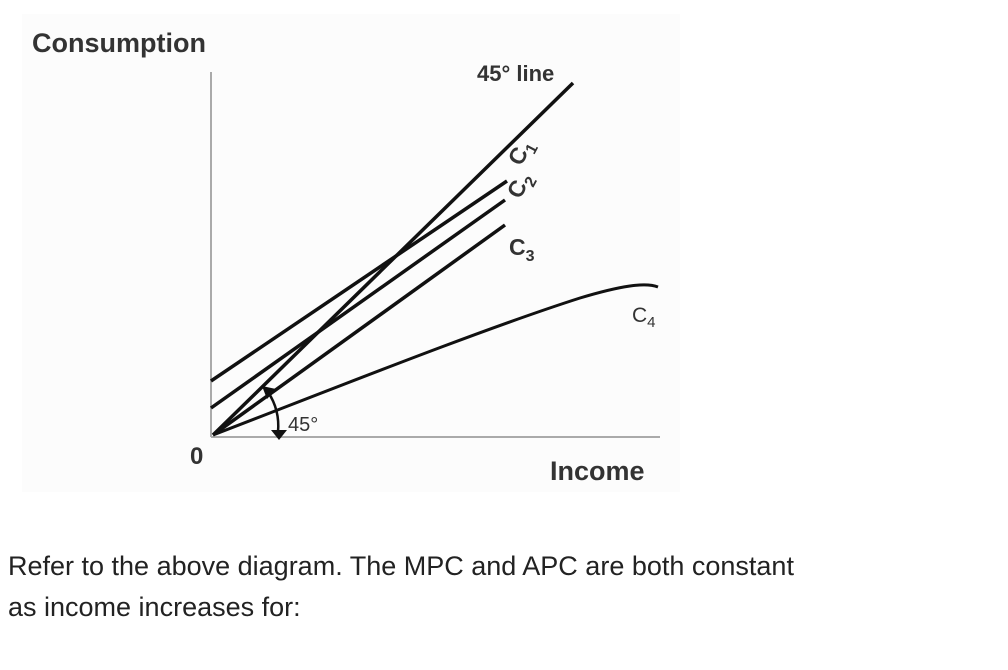 This screenshot has width=1008, height=670. What do you see at coordinates (597, 471) in the screenshot?
I see `x-axis-label: Income` at bounding box center [597, 471].